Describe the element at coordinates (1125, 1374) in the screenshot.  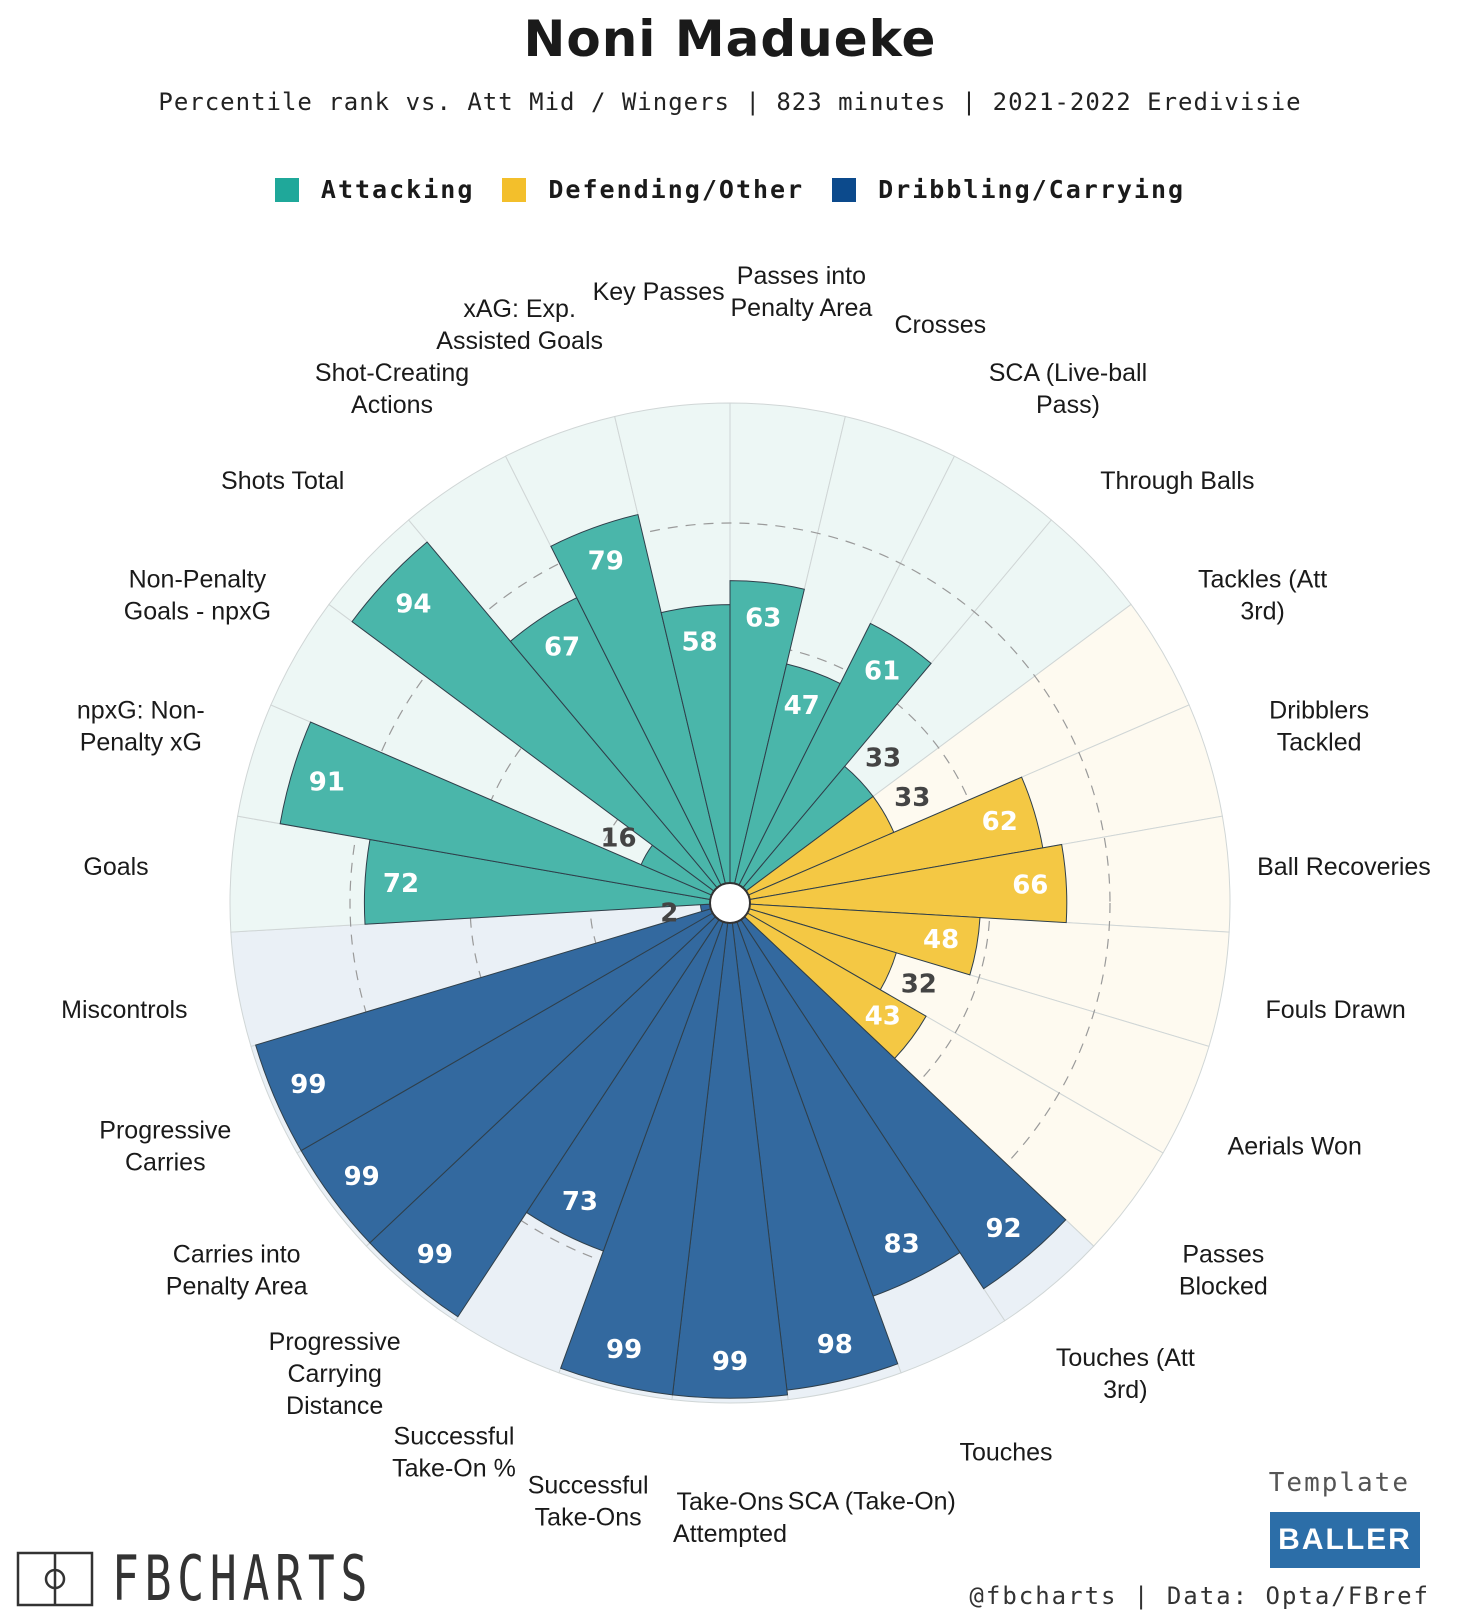
I see `stat-label-touches-att-3rd: Touches (Att 3rd)` at that location.